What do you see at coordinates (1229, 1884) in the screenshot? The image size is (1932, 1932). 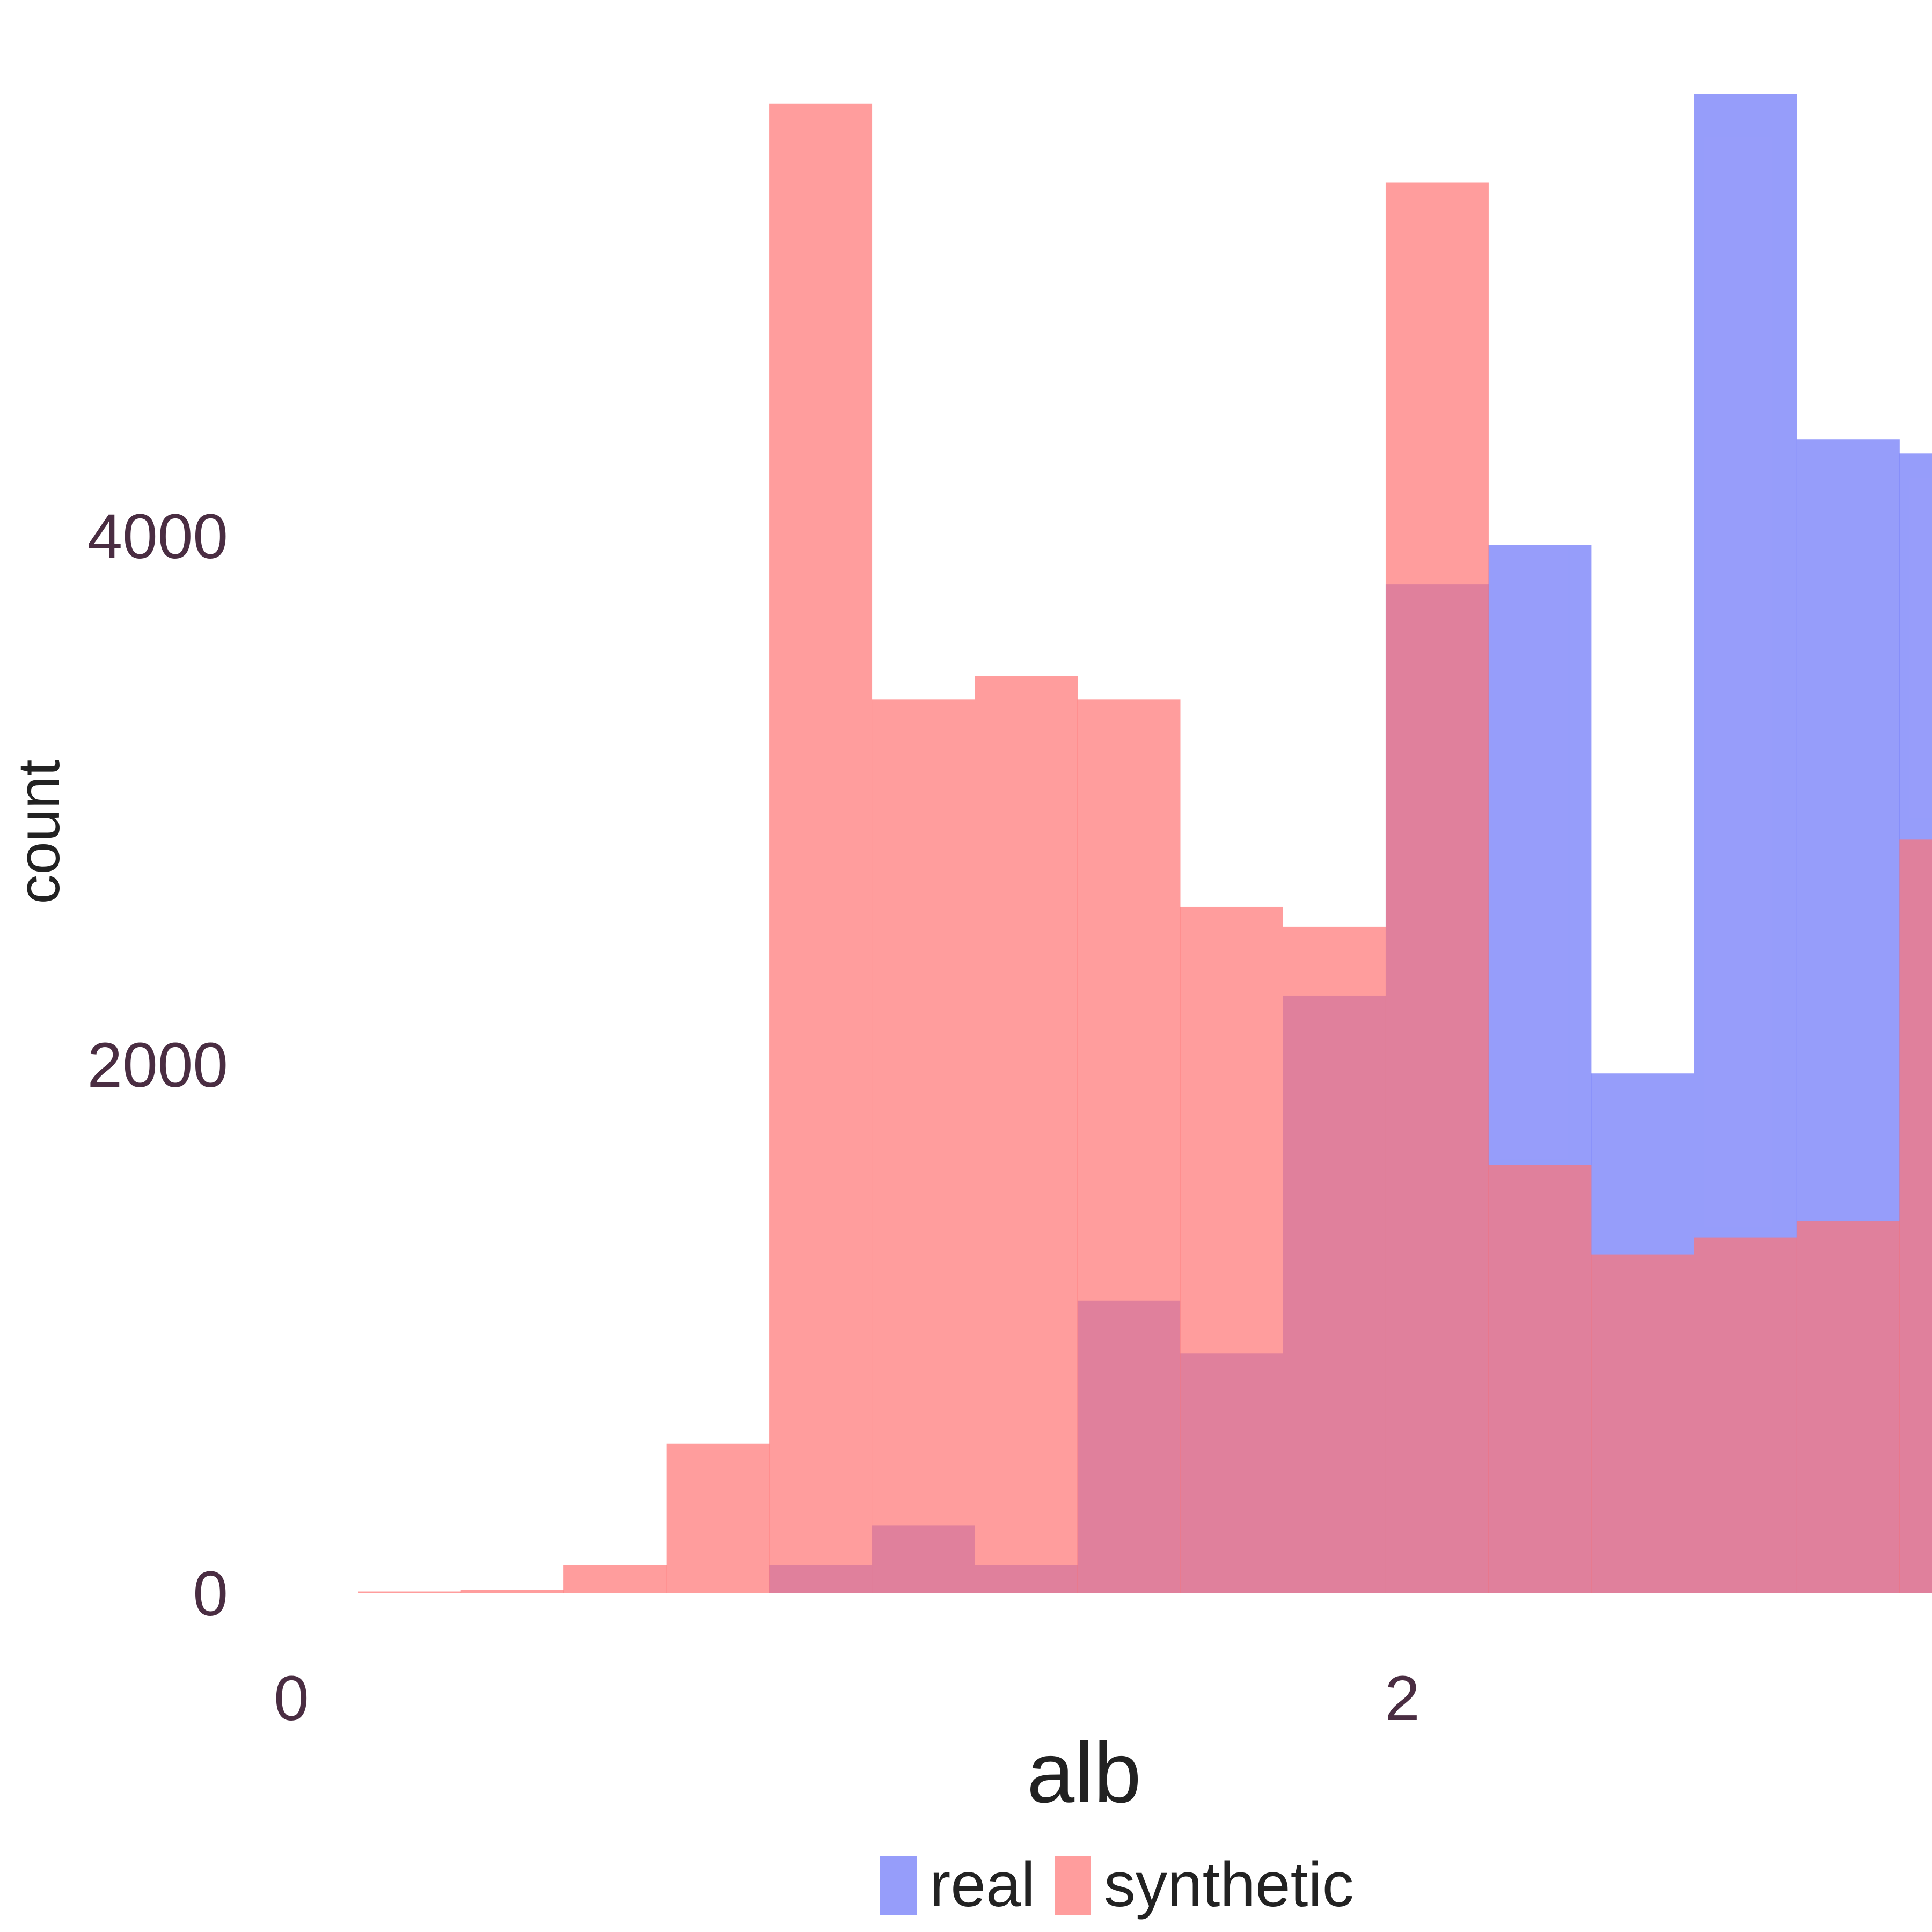 I see `legend-label-synthetic: synthetic` at bounding box center [1229, 1884].